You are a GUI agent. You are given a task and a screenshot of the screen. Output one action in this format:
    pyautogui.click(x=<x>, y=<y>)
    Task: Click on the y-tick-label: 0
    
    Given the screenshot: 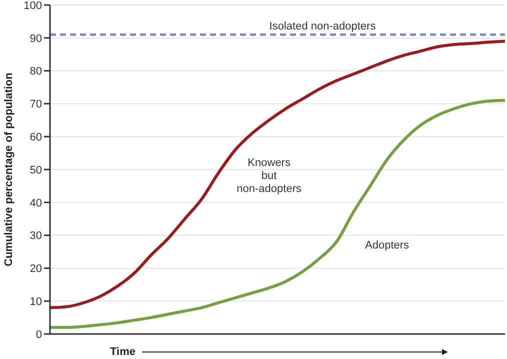 What is the action you would take?
    pyautogui.click(x=39, y=334)
    